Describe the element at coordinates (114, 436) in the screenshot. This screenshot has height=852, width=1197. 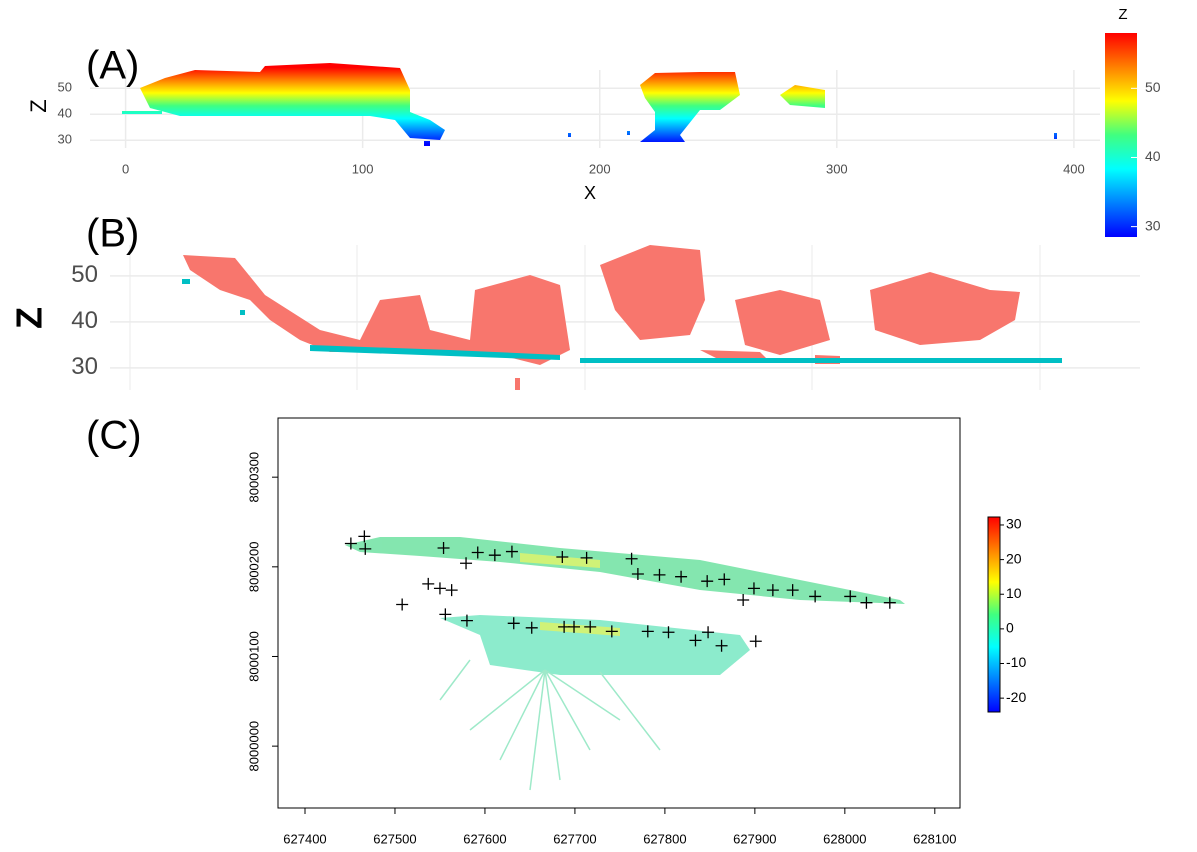
I see `panel-label: (C)` at that location.